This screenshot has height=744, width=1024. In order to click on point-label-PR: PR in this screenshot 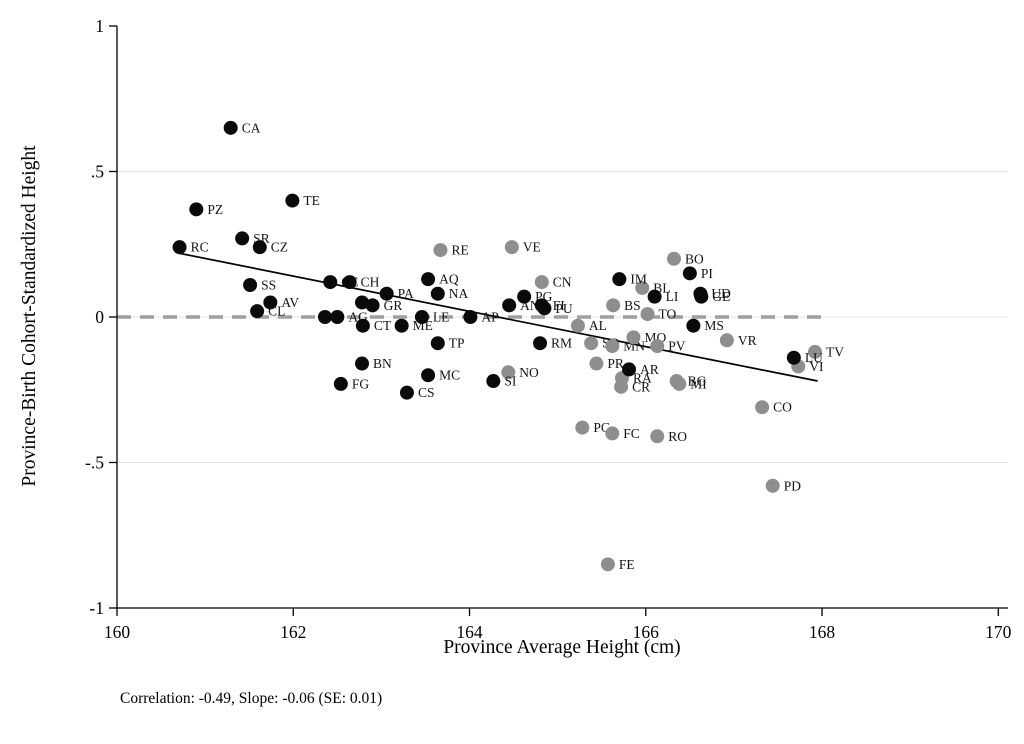, I will do `click(615, 363)`.